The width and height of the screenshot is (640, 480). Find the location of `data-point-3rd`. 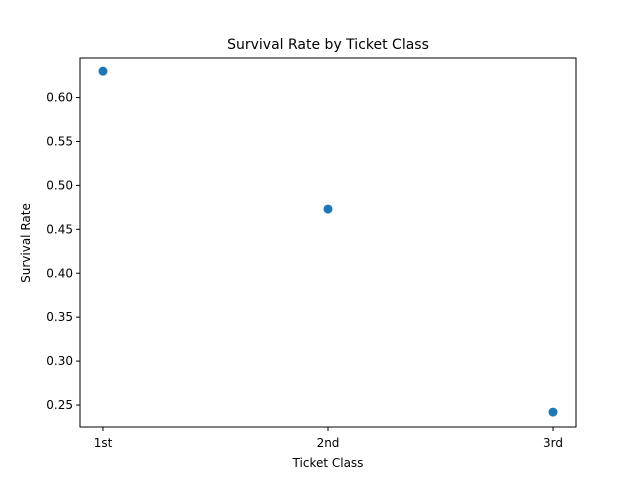

data-point-3rd is located at coordinates (553, 412).